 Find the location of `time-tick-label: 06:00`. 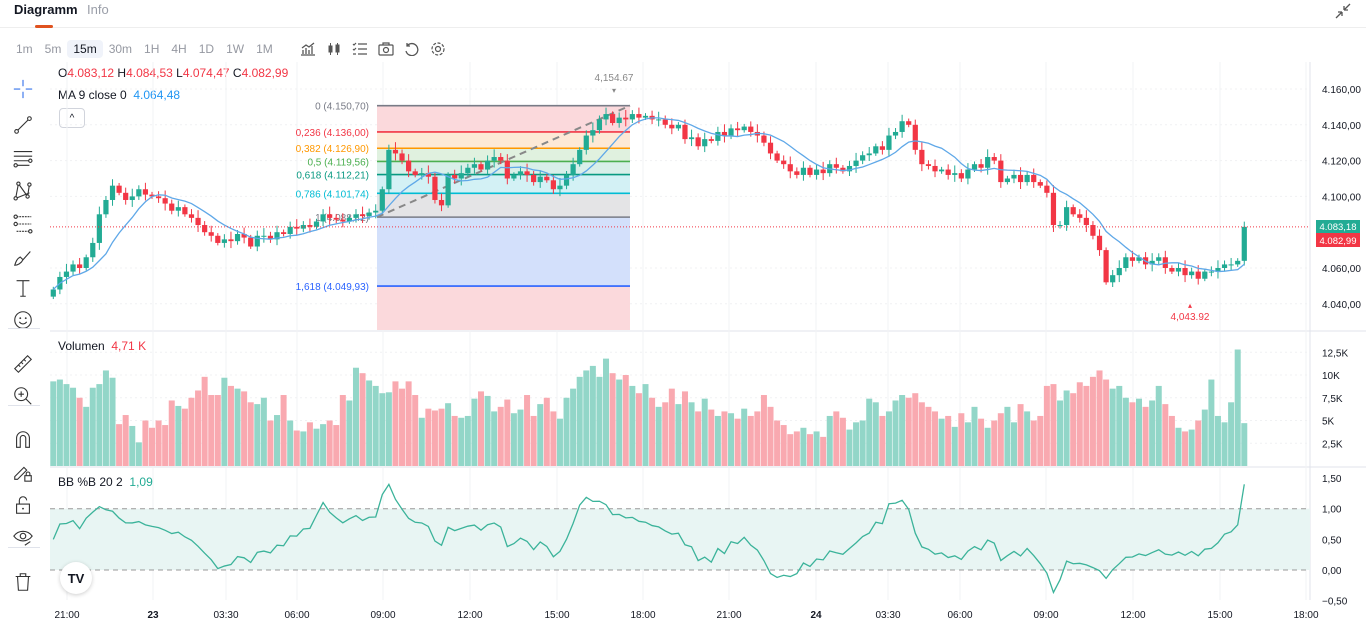

time-tick-label: 06:00 is located at coordinates (296, 615).